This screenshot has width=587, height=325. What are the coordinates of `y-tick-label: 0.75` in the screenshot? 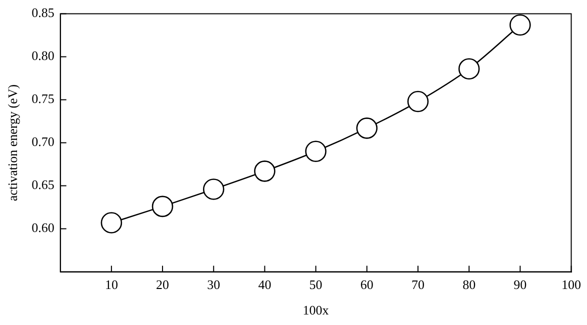 It's located at (43, 98).